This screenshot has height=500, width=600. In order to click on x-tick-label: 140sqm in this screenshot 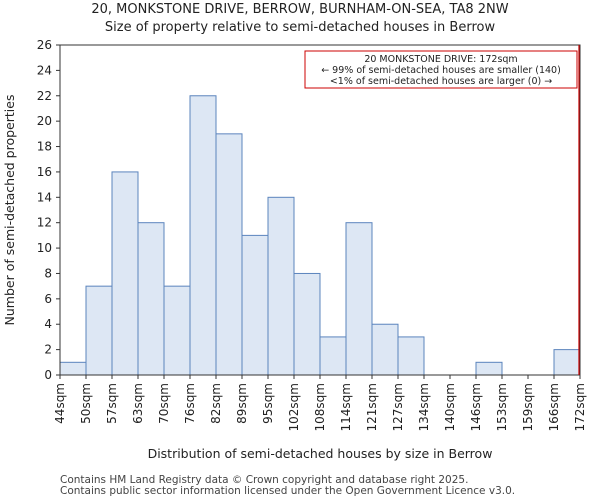, I will do `click(450, 407)`.